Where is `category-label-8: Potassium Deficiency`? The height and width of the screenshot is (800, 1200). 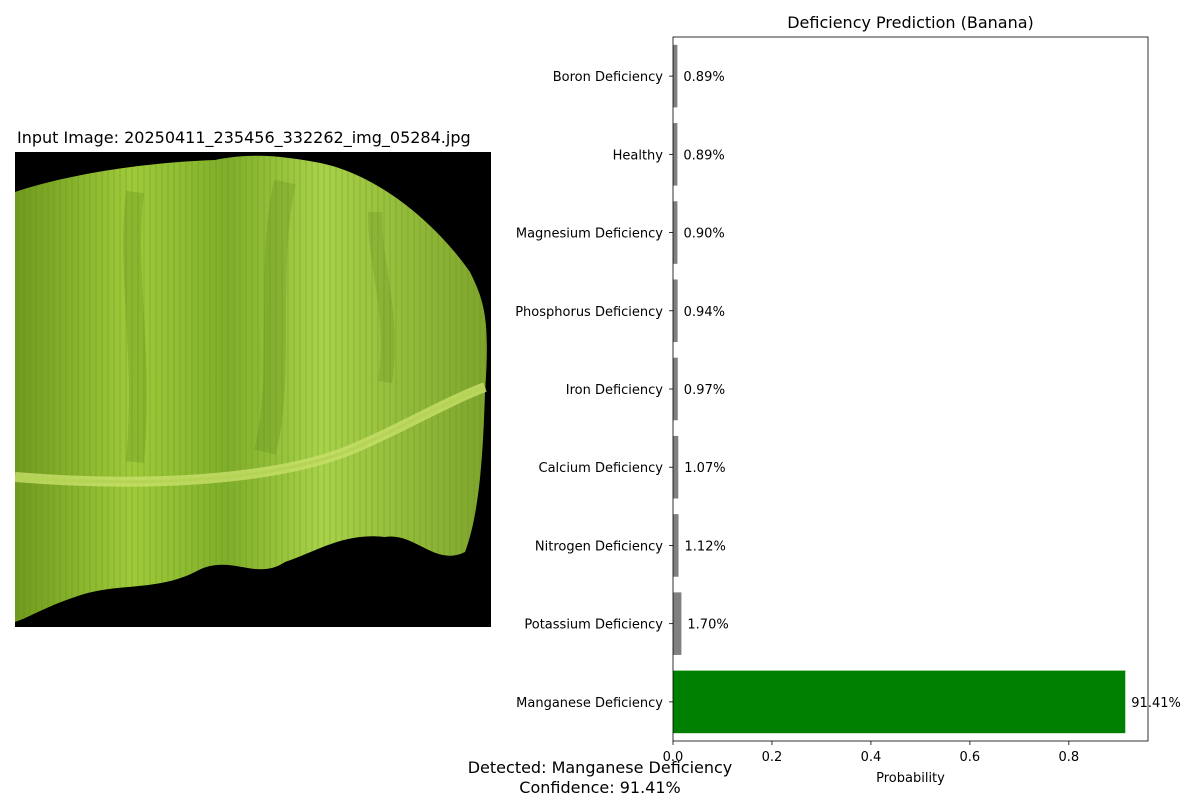
category-label-8: Potassium Deficiency is located at coordinates (593, 625).